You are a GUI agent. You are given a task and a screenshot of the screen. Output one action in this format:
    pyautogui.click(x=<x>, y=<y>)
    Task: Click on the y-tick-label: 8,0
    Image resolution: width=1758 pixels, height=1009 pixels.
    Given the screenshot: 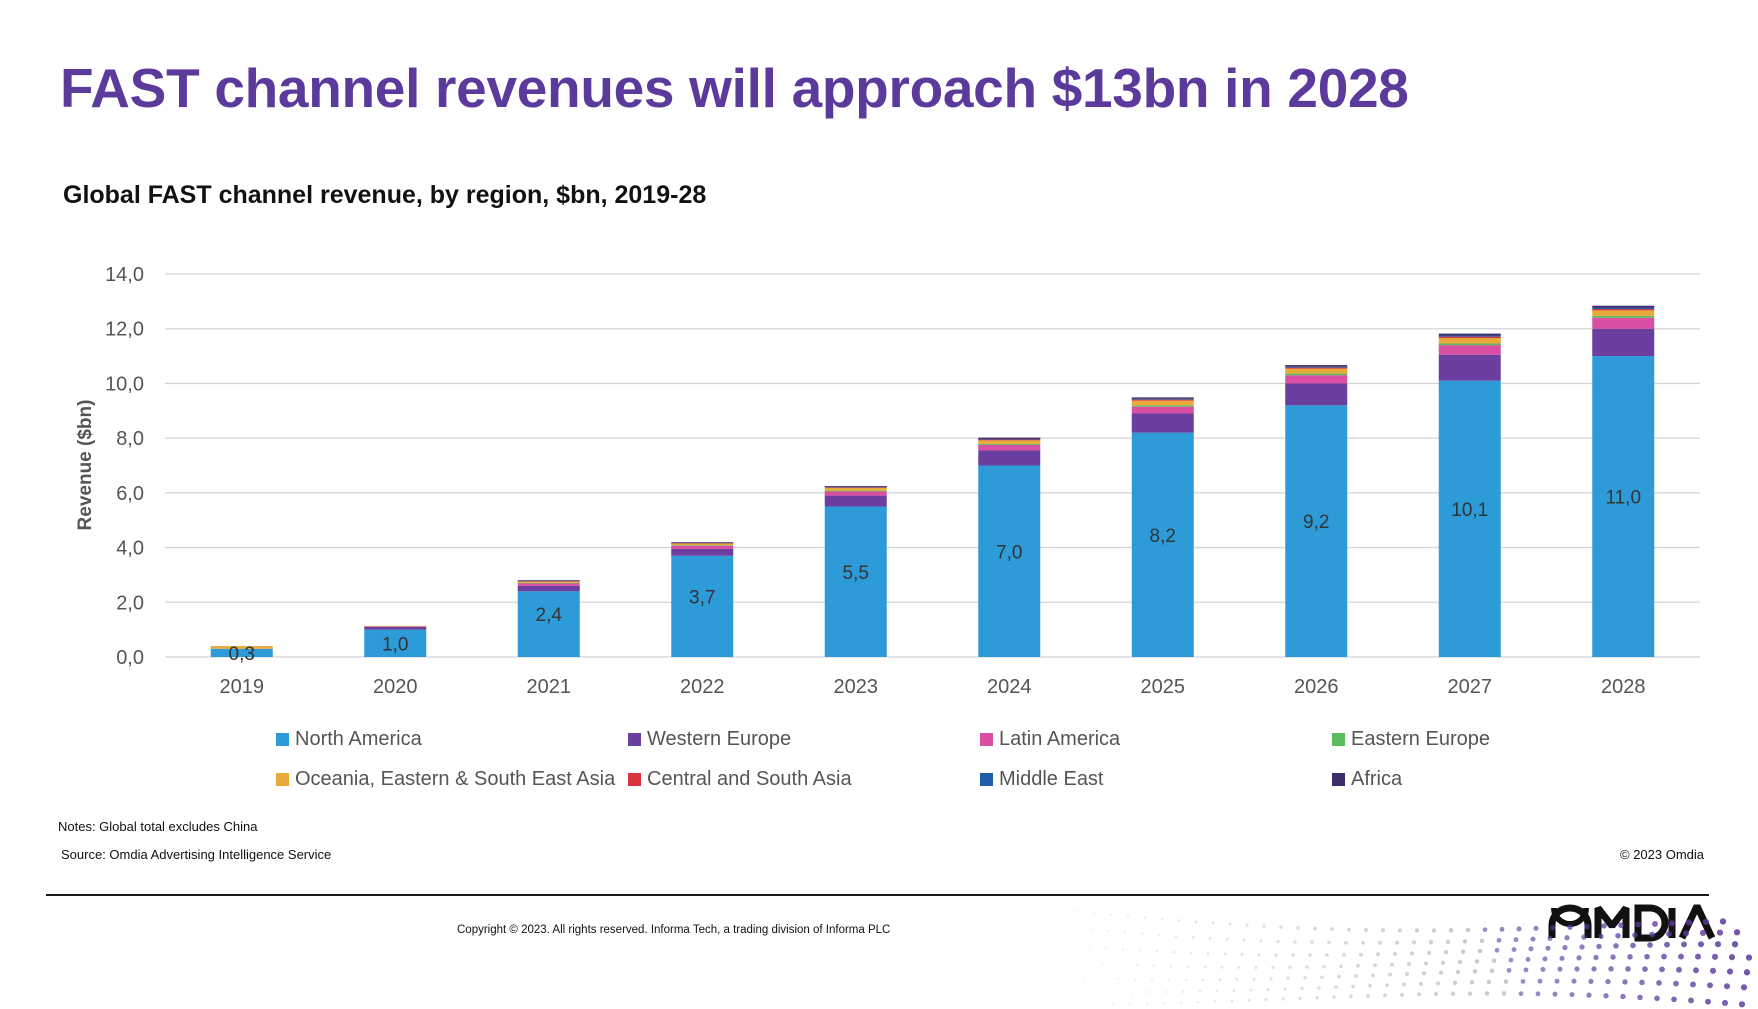 What is the action you would take?
    pyautogui.click(x=130, y=439)
    